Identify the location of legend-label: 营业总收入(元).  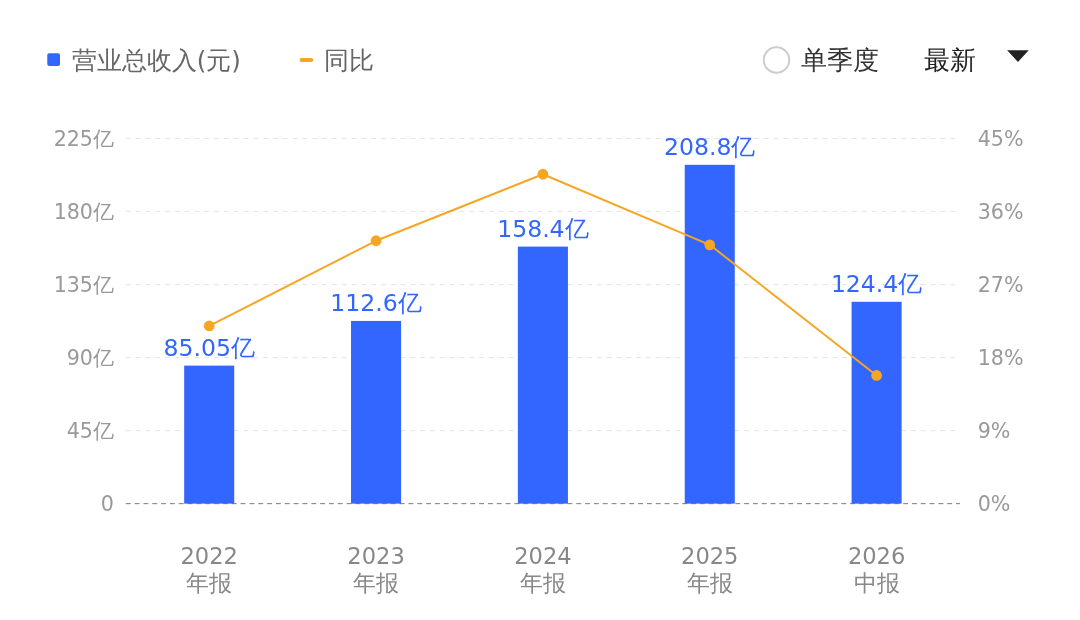
(156, 60).